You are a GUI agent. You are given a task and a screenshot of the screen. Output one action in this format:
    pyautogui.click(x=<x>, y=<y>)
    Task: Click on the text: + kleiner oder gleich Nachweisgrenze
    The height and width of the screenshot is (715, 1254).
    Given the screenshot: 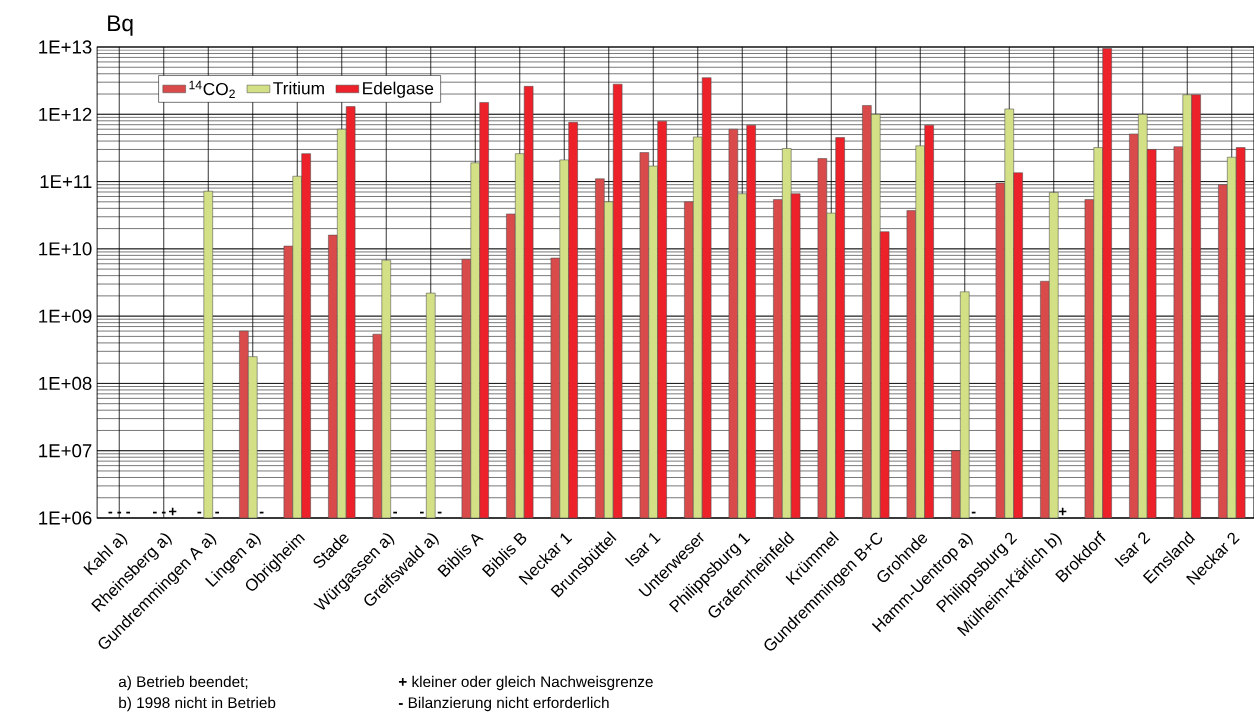 What is the action you would take?
    pyautogui.click(x=525, y=683)
    